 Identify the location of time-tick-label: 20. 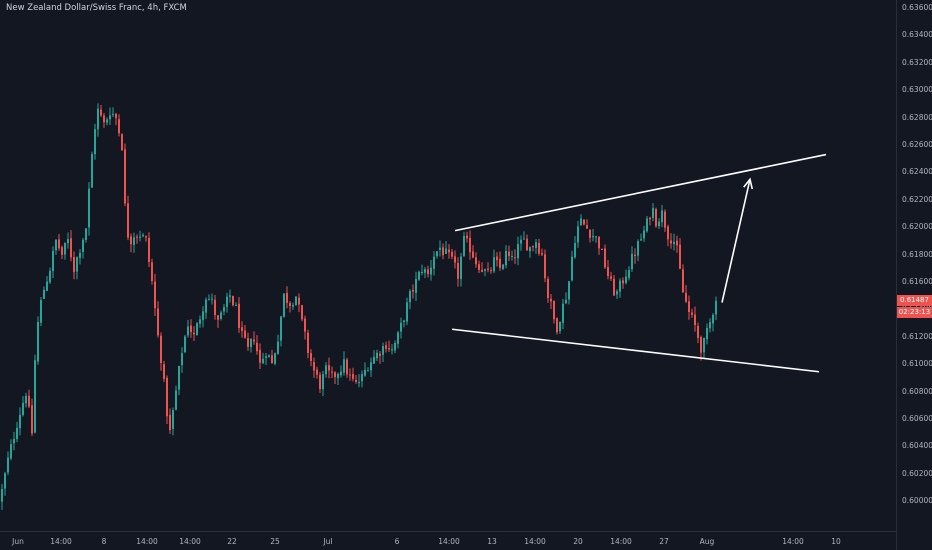
(578, 541).